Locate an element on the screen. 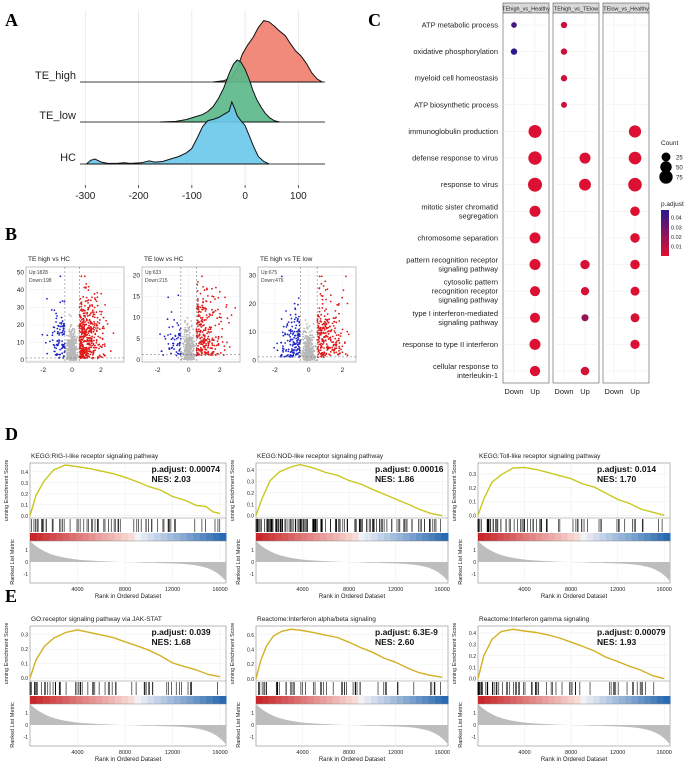  gsea-metric-tick: 1 is located at coordinates (26, 551).